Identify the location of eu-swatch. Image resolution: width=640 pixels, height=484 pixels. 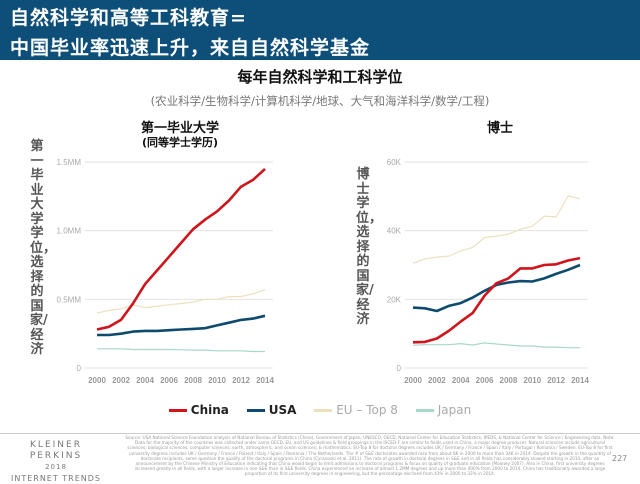
(323, 410).